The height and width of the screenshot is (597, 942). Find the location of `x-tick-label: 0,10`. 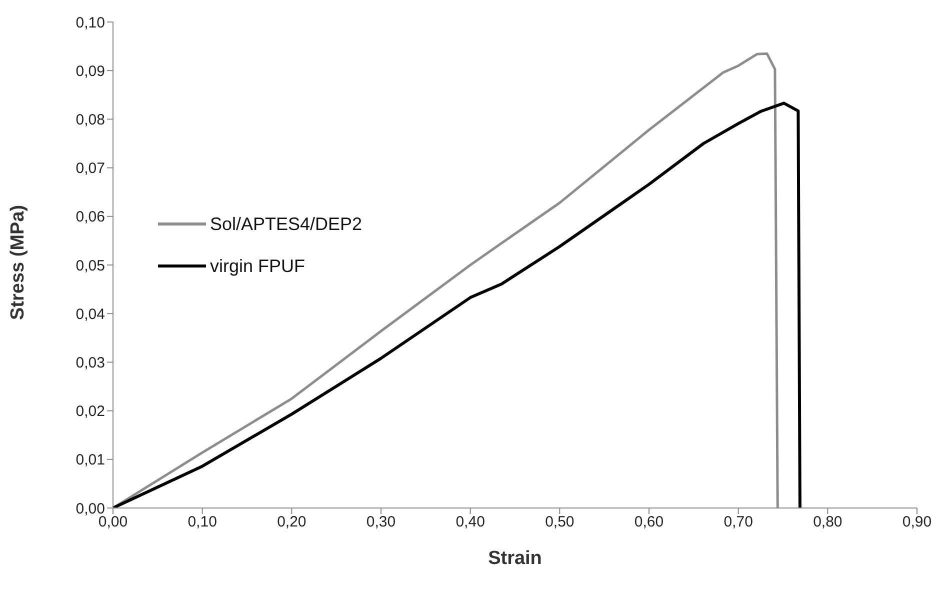

x-tick-label: 0,10 is located at coordinates (202, 522).